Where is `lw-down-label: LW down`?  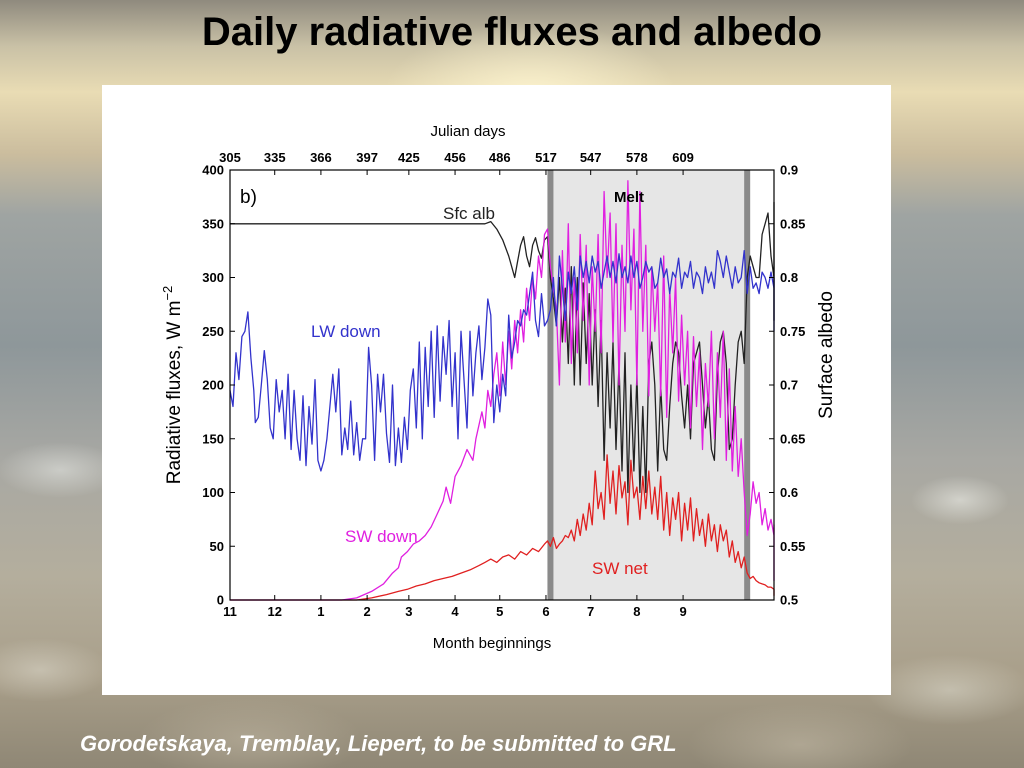 lw-down-label: LW down is located at coordinates (346, 331).